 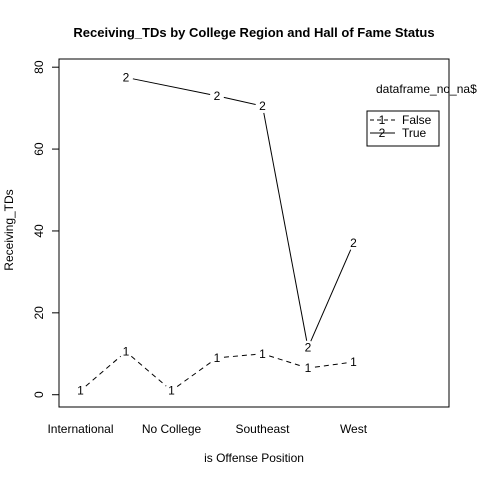 I want to click on legend-symbol-true: 2, so click(x=382, y=133).